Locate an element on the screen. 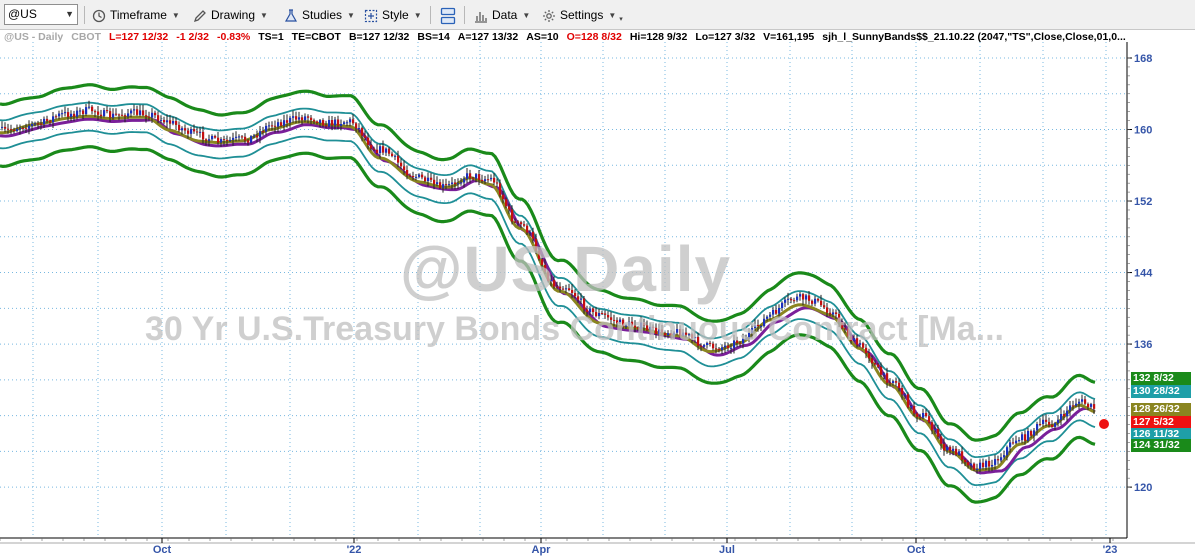  bar-chart-icon is located at coordinates (481, 17).